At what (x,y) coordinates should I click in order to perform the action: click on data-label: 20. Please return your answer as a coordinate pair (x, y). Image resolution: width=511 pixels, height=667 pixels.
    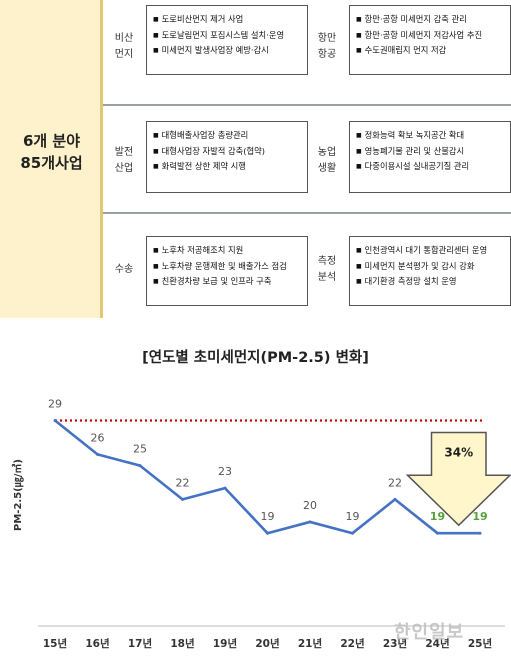
    Looking at the image, I should click on (310, 505).